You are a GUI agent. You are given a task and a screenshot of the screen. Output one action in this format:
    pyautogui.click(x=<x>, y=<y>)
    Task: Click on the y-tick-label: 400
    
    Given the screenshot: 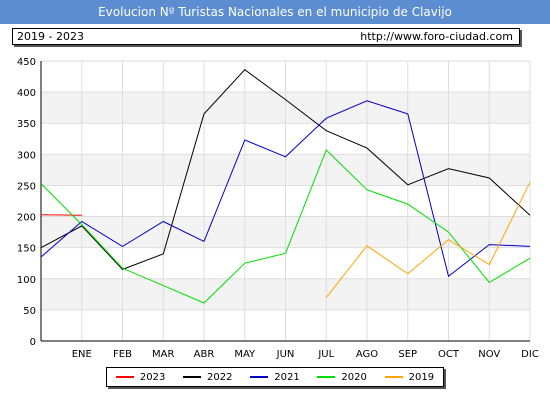 What is the action you would take?
    pyautogui.click(x=26, y=93)
    